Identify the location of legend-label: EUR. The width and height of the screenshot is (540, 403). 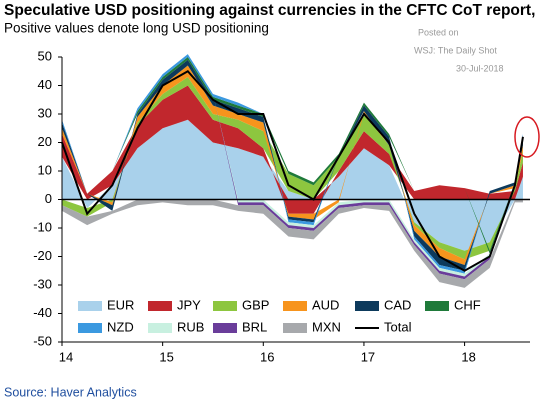
(120, 304).